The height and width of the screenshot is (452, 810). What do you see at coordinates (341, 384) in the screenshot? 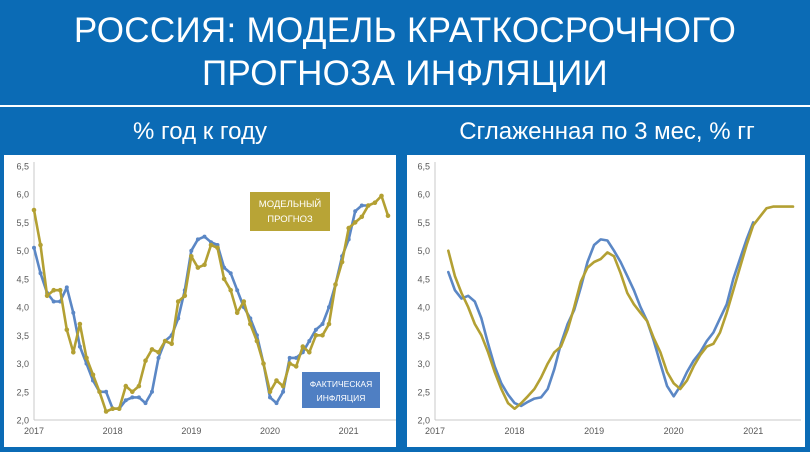
I see `actual-inflation-label-text: ФАКТИЧЕСКАЯ` at bounding box center [341, 384].